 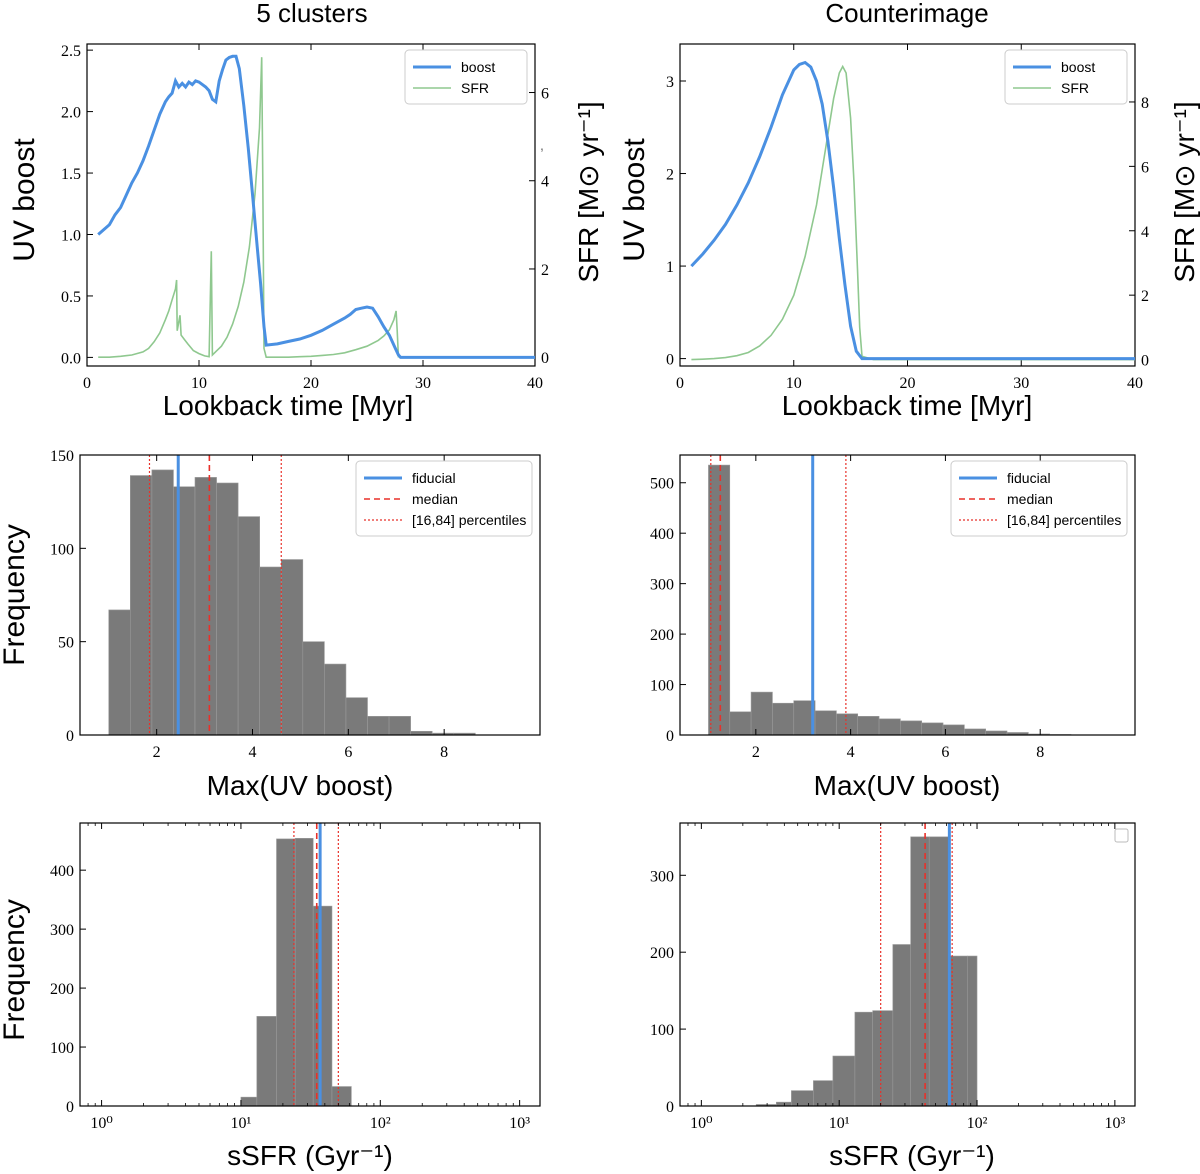 I want to click on p2-ytick2-label: 4, so click(x=1145, y=232).